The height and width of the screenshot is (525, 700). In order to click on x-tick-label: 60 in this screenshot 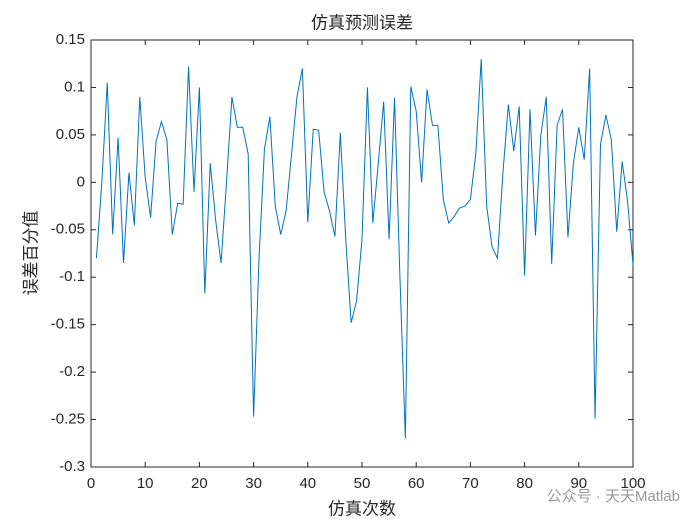, I will do `click(416, 483)`.